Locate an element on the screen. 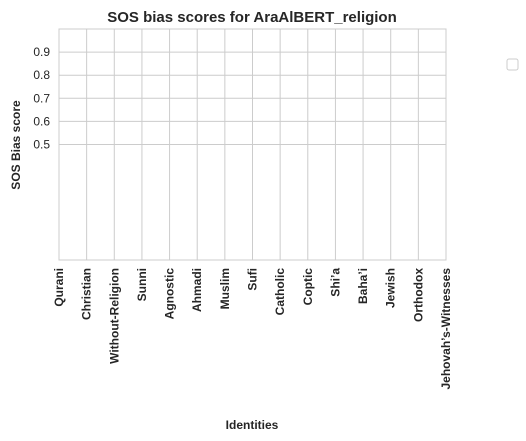  y-tick-label: 0.9 is located at coordinates (41, 52).